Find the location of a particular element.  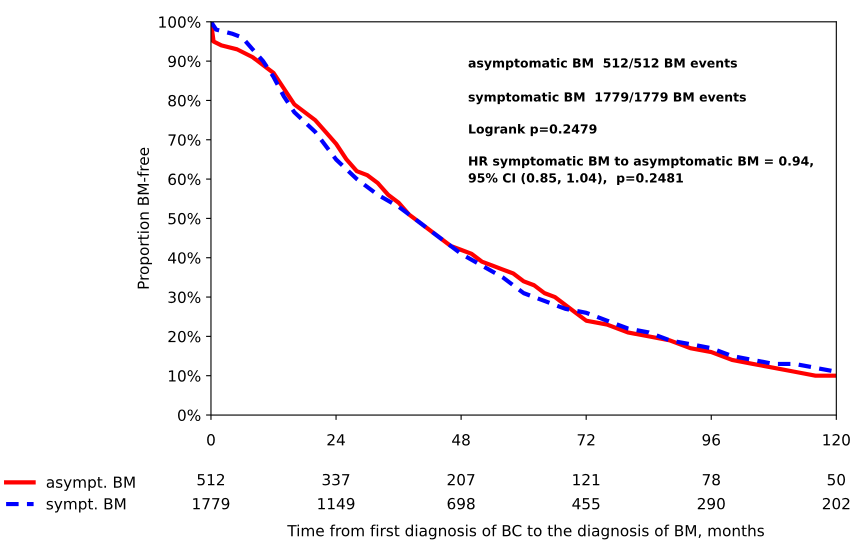

x-tick-label: 120 is located at coordinates (836, 440).